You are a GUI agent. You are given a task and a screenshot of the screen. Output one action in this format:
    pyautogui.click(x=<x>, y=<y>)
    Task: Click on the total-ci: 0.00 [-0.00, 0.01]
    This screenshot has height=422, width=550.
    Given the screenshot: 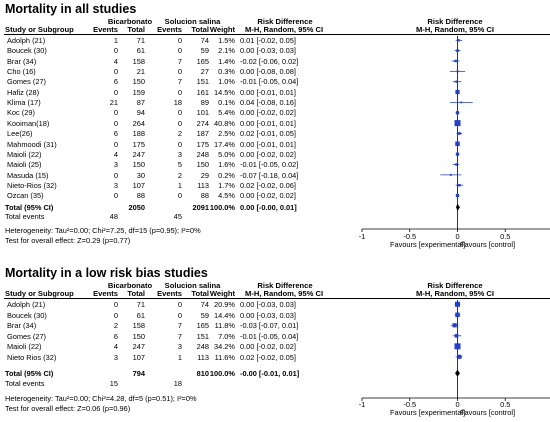 What is the action you would take?
    pyautogui.click(x=268, y=207)
    